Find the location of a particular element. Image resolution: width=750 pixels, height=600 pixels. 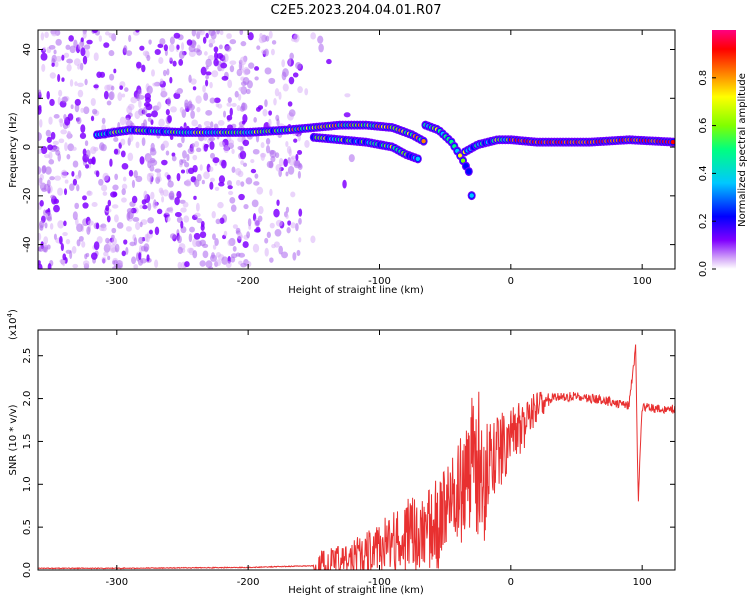

y-tick-label: -40 is located at coordinates (27, 244).